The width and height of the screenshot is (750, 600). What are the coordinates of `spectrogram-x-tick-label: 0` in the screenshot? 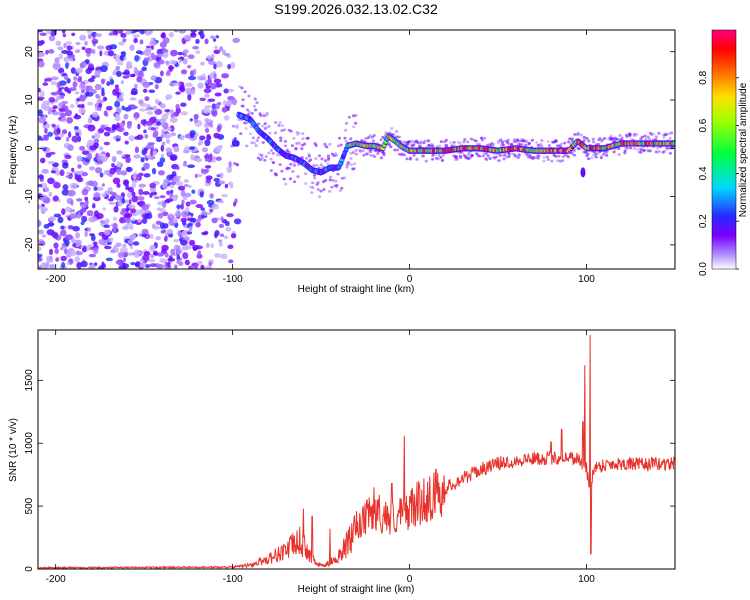 It's located at (410, 279).